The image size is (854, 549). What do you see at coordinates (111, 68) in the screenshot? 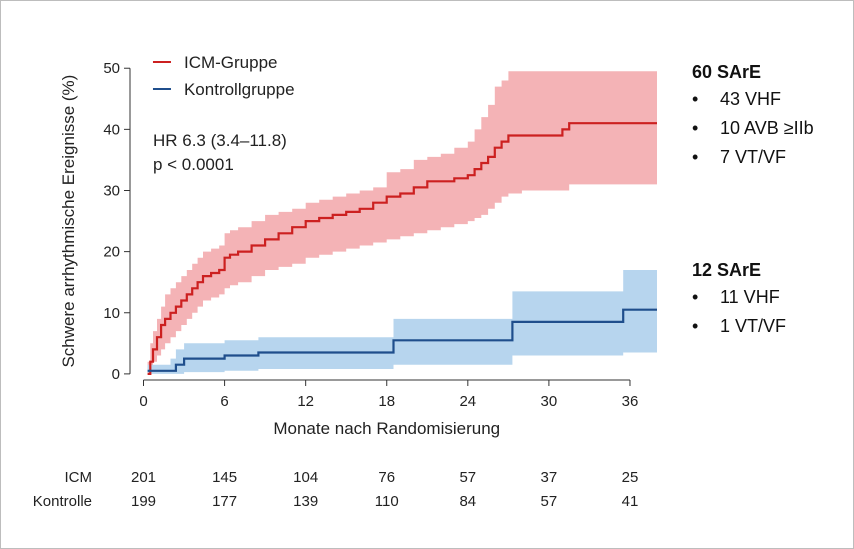
I see `y-tick-label: 50` at bounding box center [111, 68].